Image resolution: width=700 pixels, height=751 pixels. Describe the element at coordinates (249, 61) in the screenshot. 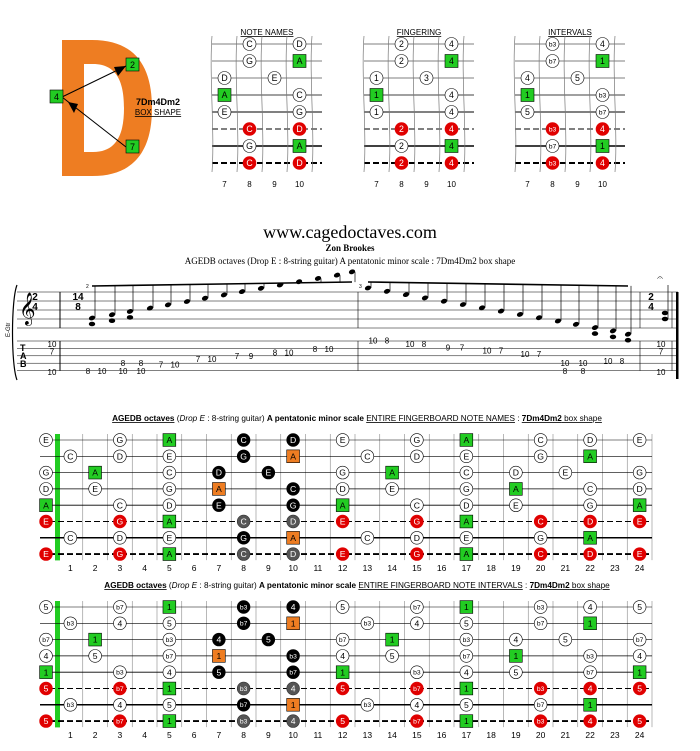

I see `note-label: G` at that location.